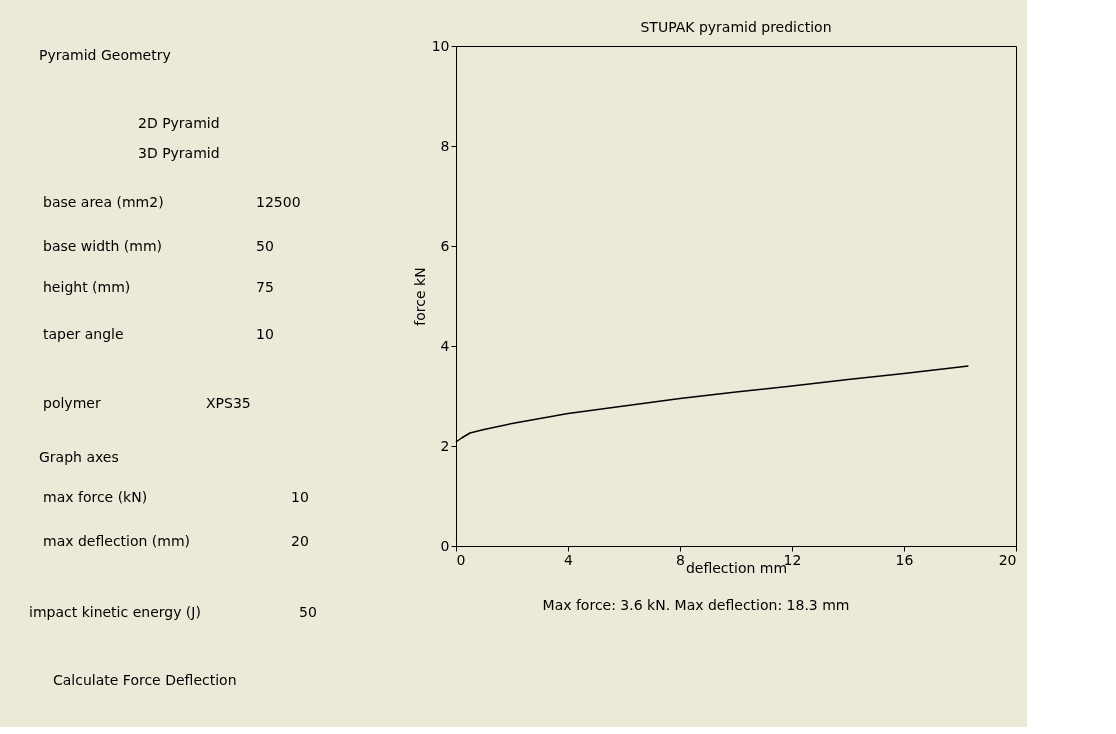  What do you see at coordinates (300, 541) in the screenshot?
I see `text: 20` at bounding box center [300, 541].